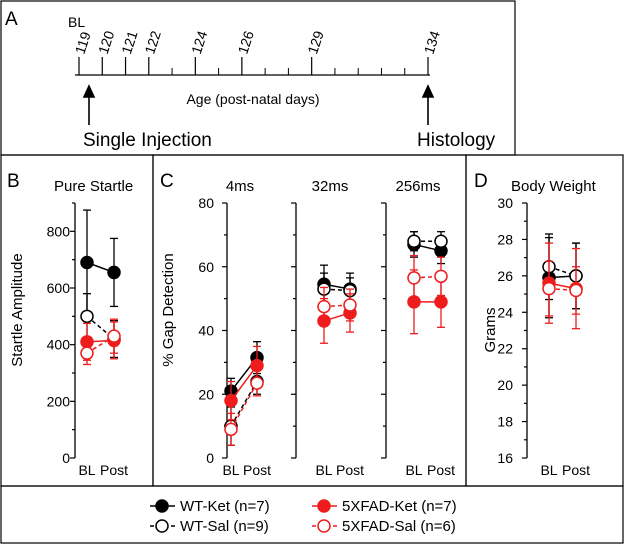 This screenshot has width=624, height=544. Describe the element at coordinates (432, 42) in the screenshot. I see `timeline-day-134: 134` at that location.